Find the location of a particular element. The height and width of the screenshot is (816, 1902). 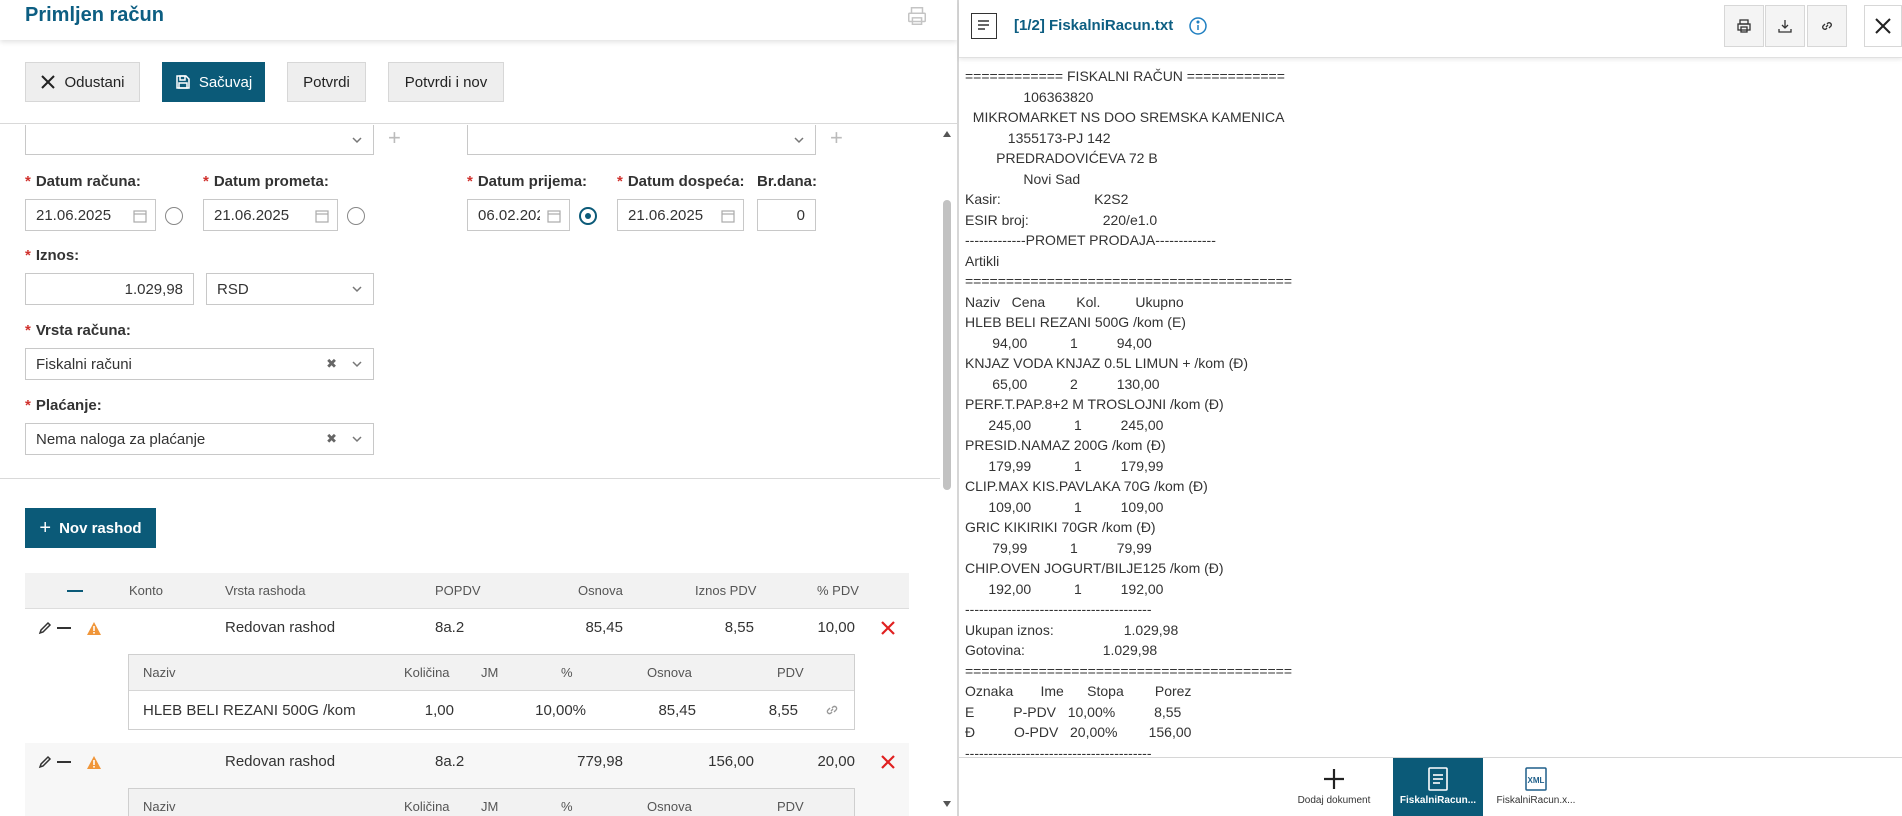

placanje-select: Nema naloga za plaćanje ✖ is located at coordinates (199, 439).